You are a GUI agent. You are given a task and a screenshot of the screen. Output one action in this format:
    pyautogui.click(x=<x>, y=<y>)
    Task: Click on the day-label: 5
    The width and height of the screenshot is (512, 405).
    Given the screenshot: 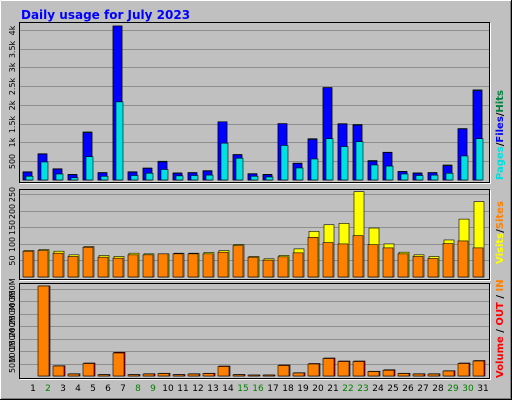 What is the action you would take?
    pyautogui.click(x=93, y=389)
    